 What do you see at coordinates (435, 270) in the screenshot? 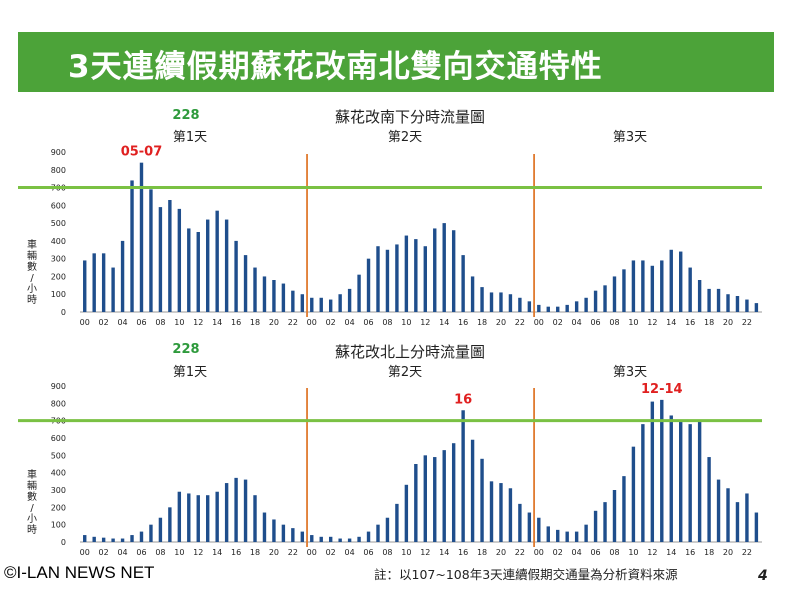
I see `bar-day2-h13` at bounding box center [435, 270].